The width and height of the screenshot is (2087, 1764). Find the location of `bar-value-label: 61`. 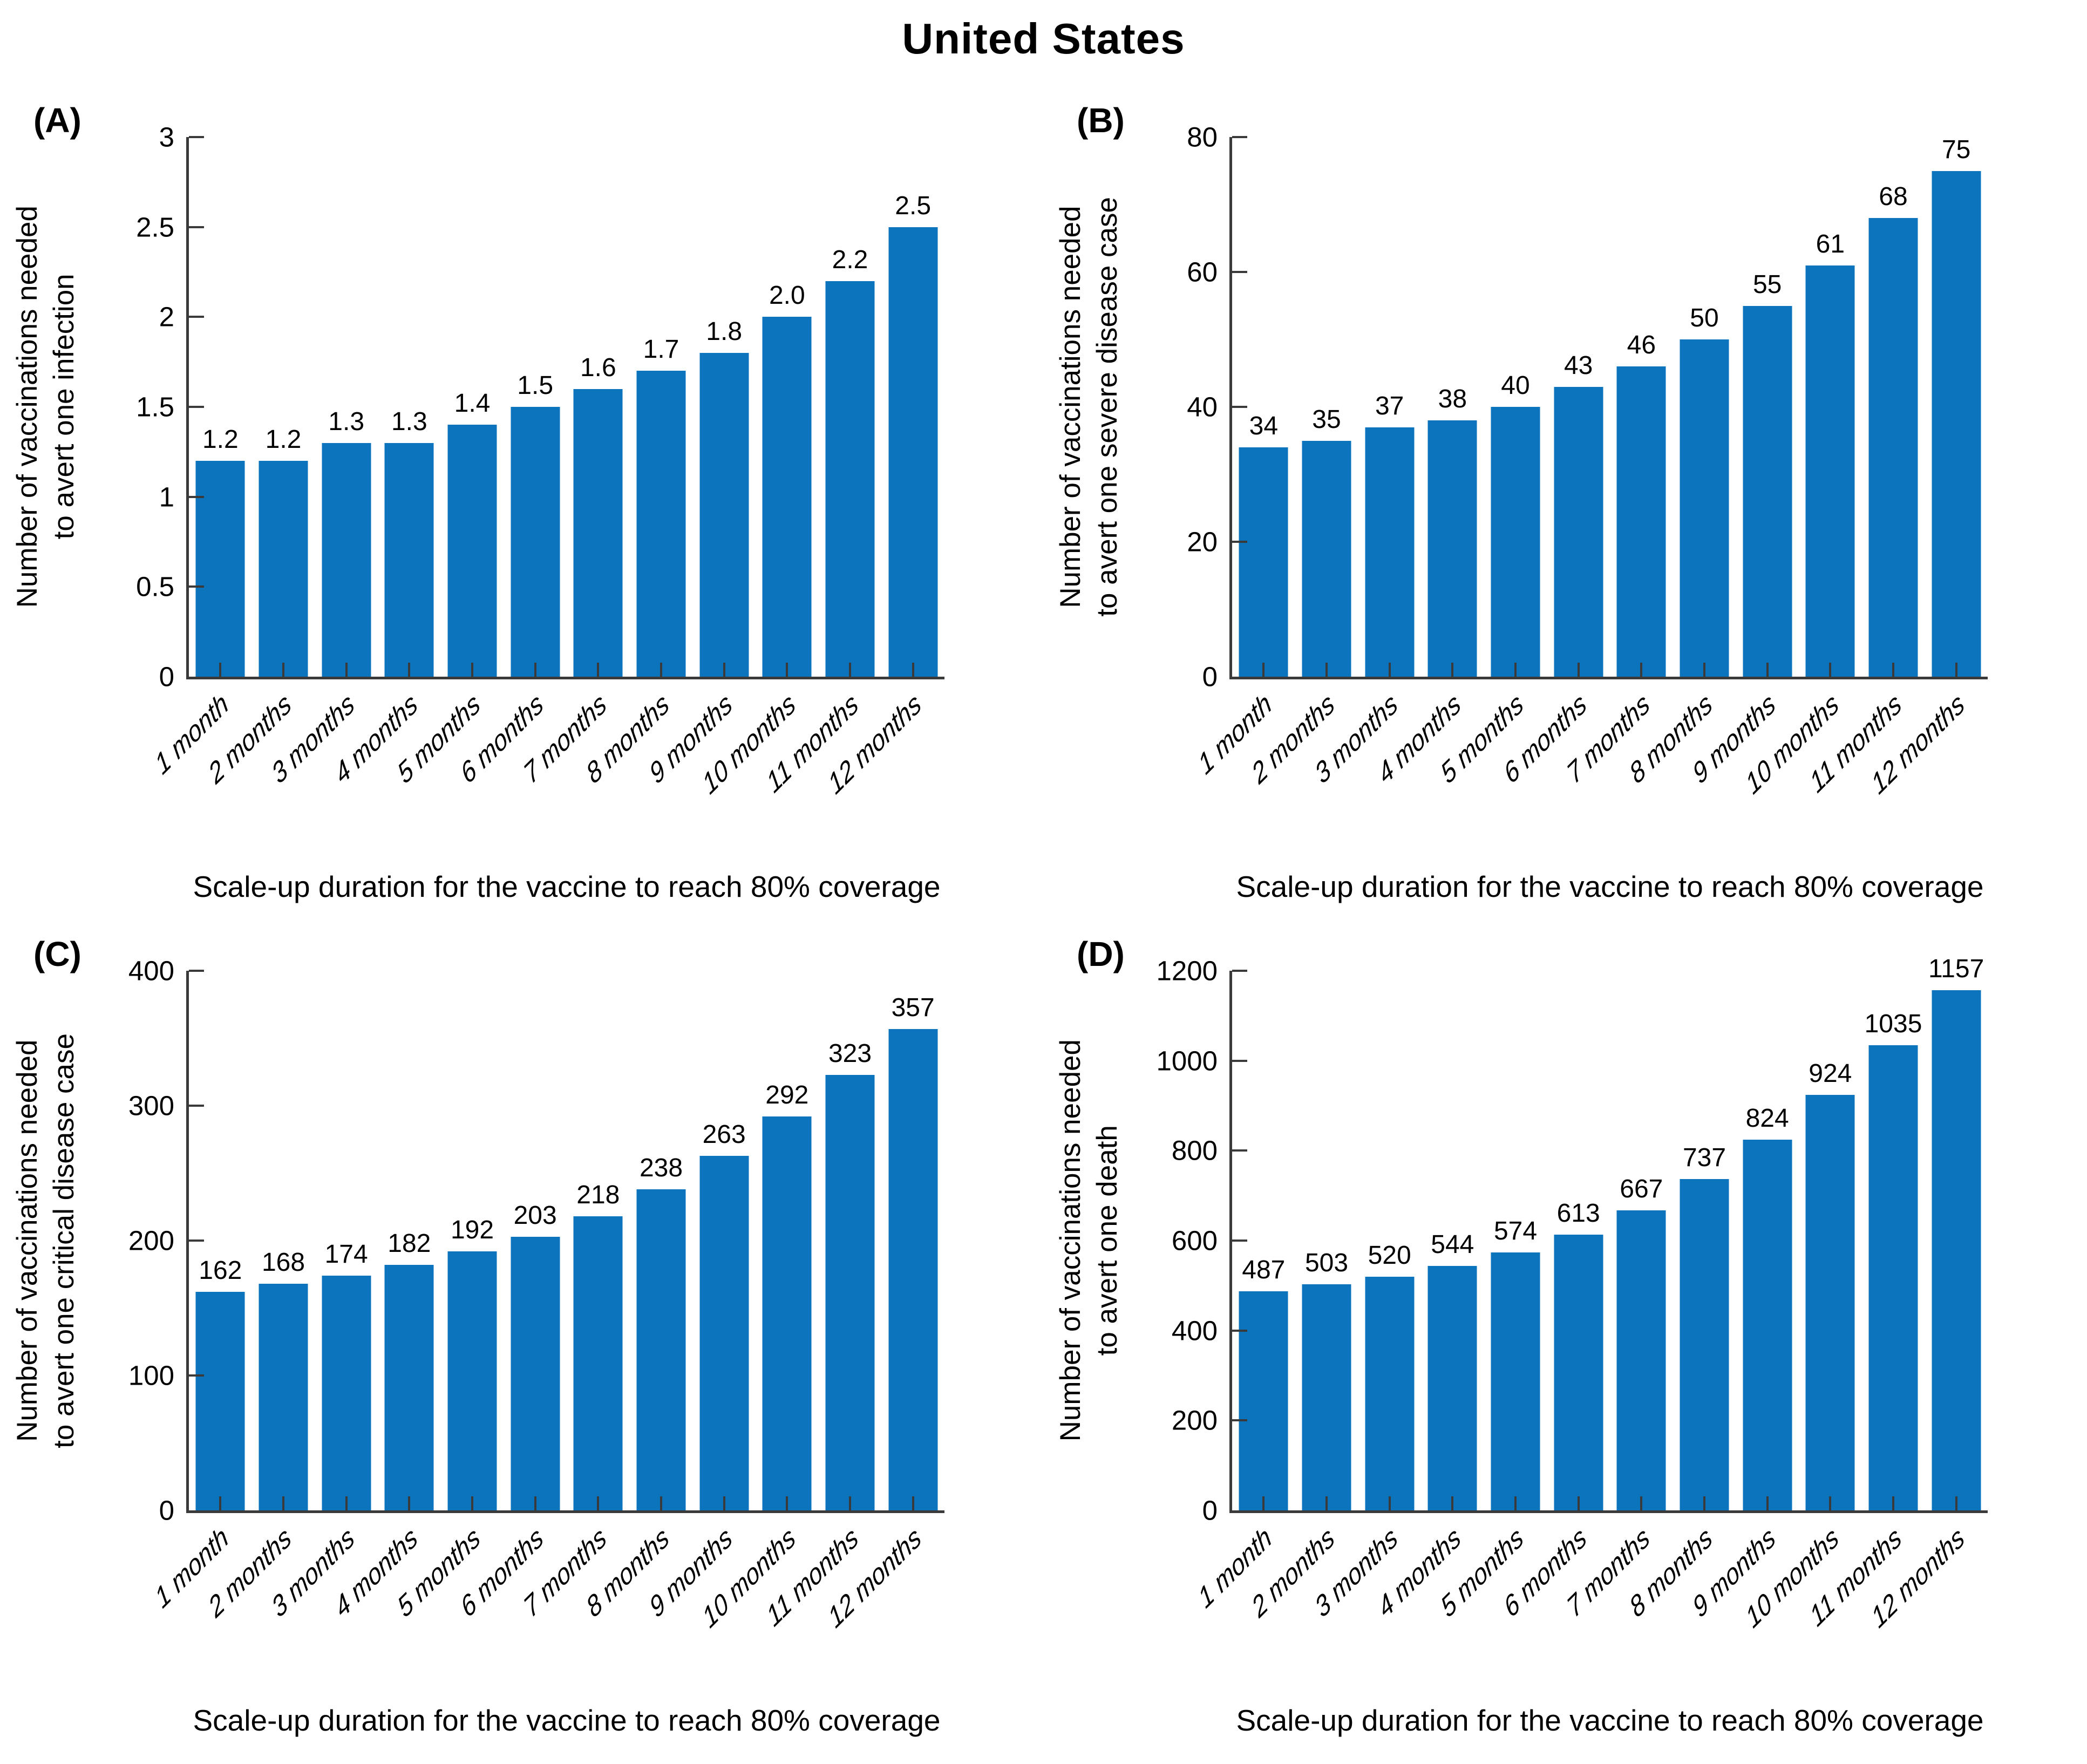

bar-value-label: 61 is located at coordinates (1831, 243).